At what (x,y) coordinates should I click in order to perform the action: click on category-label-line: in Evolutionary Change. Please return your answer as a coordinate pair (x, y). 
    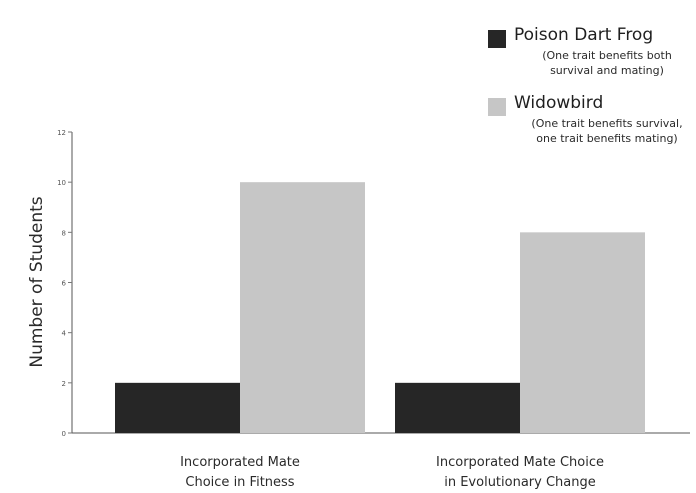
    Looking at the image, I should click on (520, 482).